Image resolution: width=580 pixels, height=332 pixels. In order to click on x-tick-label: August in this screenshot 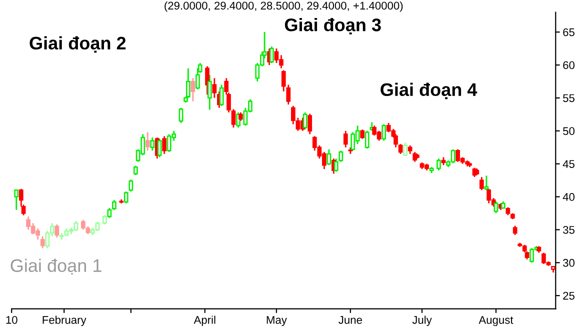, I will do `click(496, 321)`.